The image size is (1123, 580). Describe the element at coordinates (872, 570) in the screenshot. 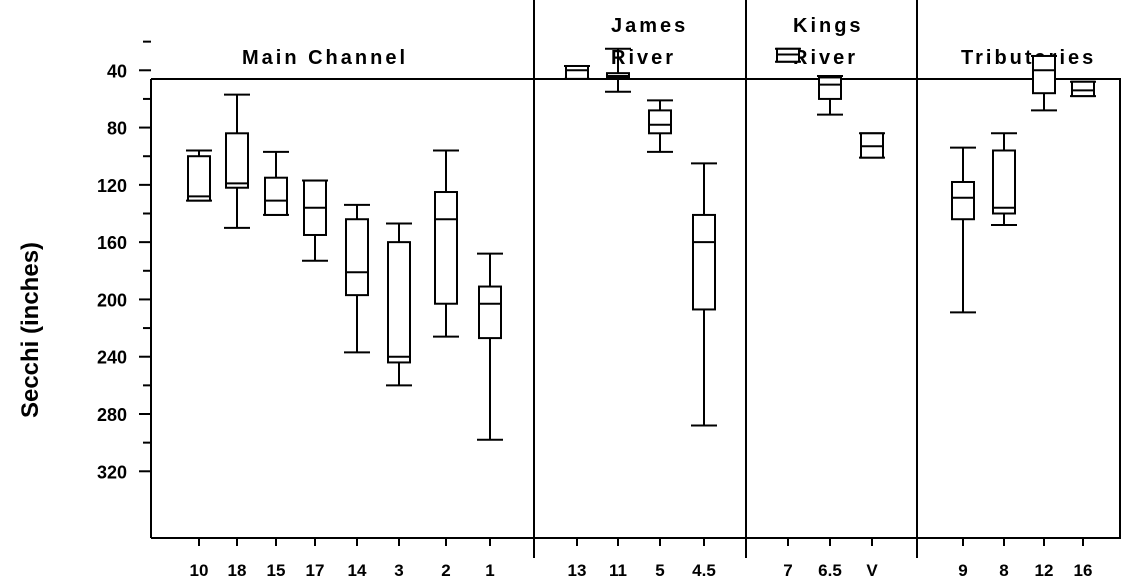

I see `category-label-V: V` at that location.